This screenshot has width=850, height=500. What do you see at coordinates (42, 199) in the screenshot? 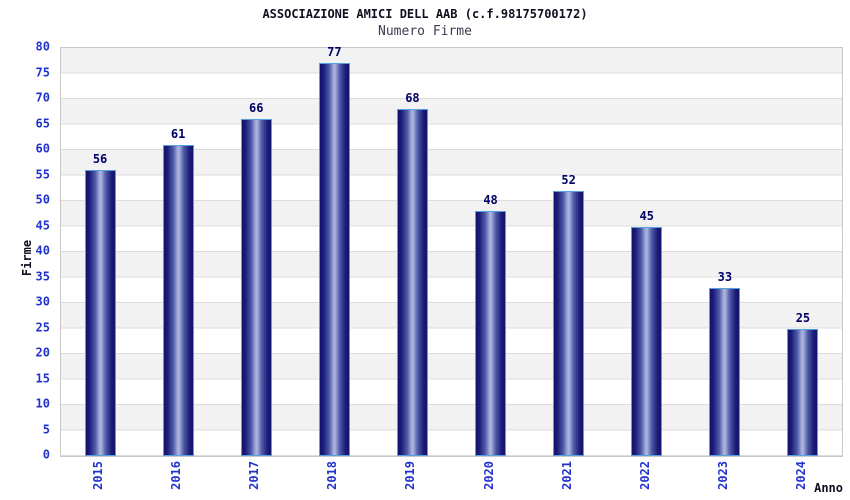
I see `y-tick-label: 50` at bounding box center [42, 199].